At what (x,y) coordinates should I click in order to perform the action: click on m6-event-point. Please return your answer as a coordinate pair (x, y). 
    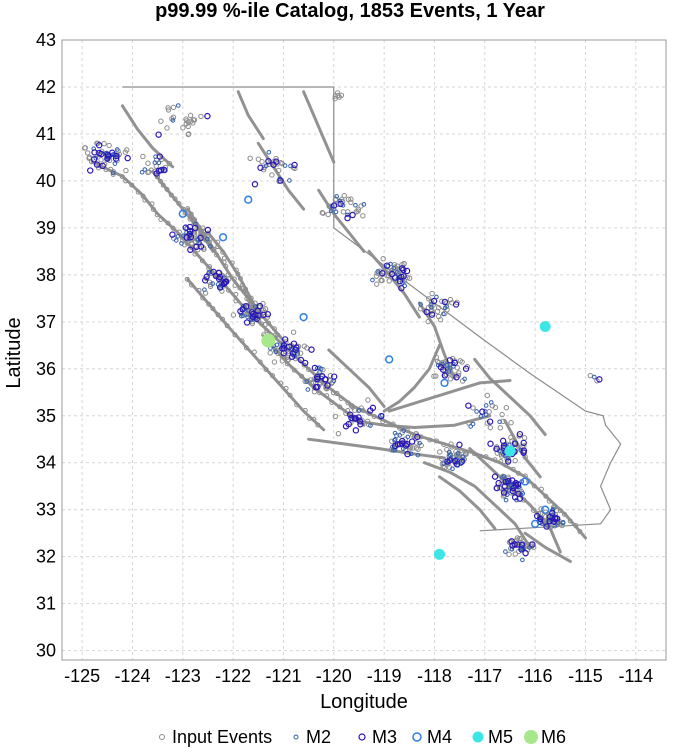
    Looking at the image, I should click on (268, 340).